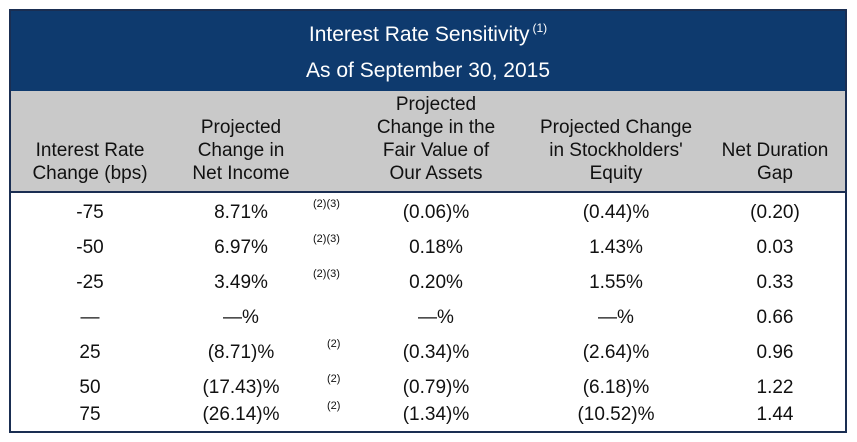  I want to click on fair-value-cell: —%, so click(436, 317).